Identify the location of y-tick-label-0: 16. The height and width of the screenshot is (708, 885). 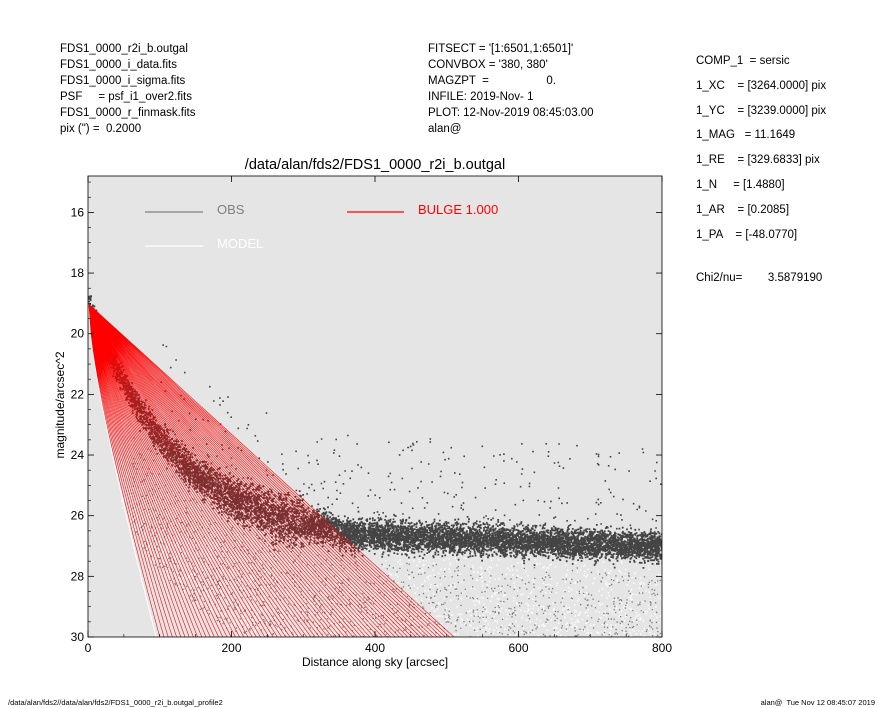
(78, 212).